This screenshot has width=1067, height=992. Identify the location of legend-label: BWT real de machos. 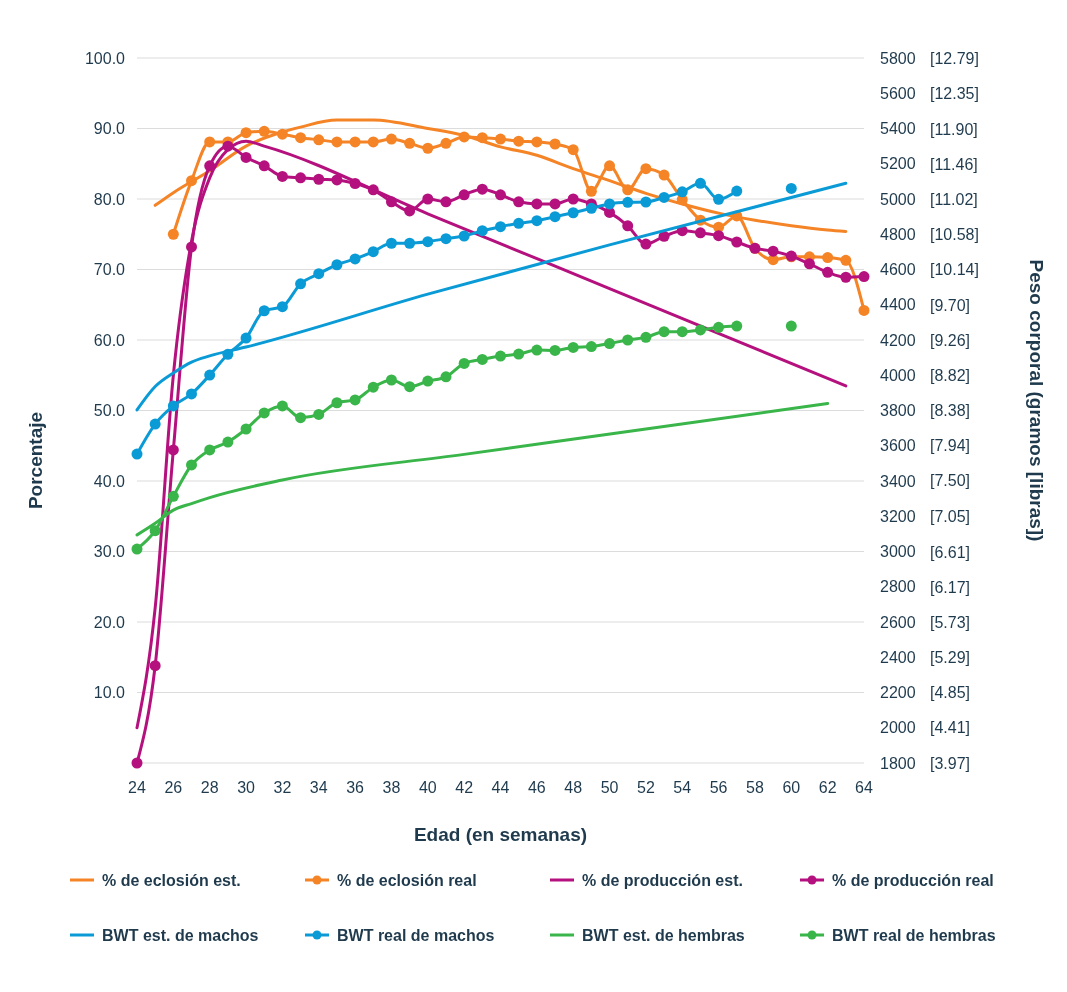
(416, 935).